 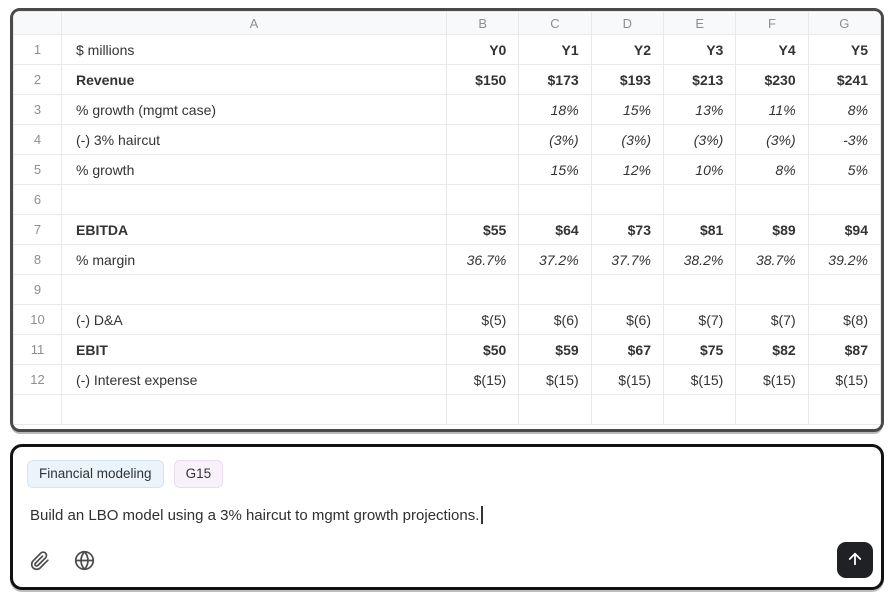 I want to click on col-header-A: A, so click(x=254, y=23).